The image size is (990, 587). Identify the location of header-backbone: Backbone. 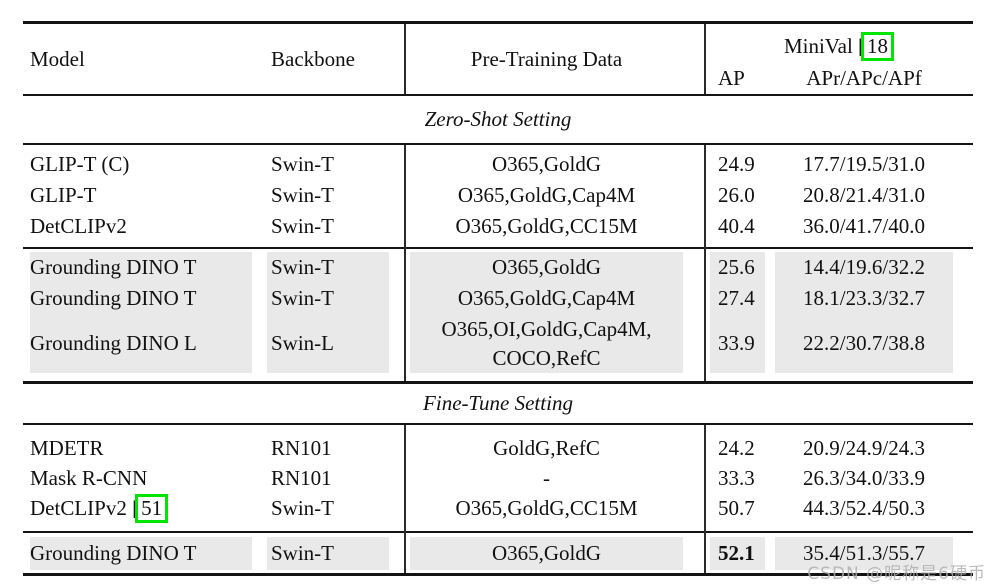
(313, 59).